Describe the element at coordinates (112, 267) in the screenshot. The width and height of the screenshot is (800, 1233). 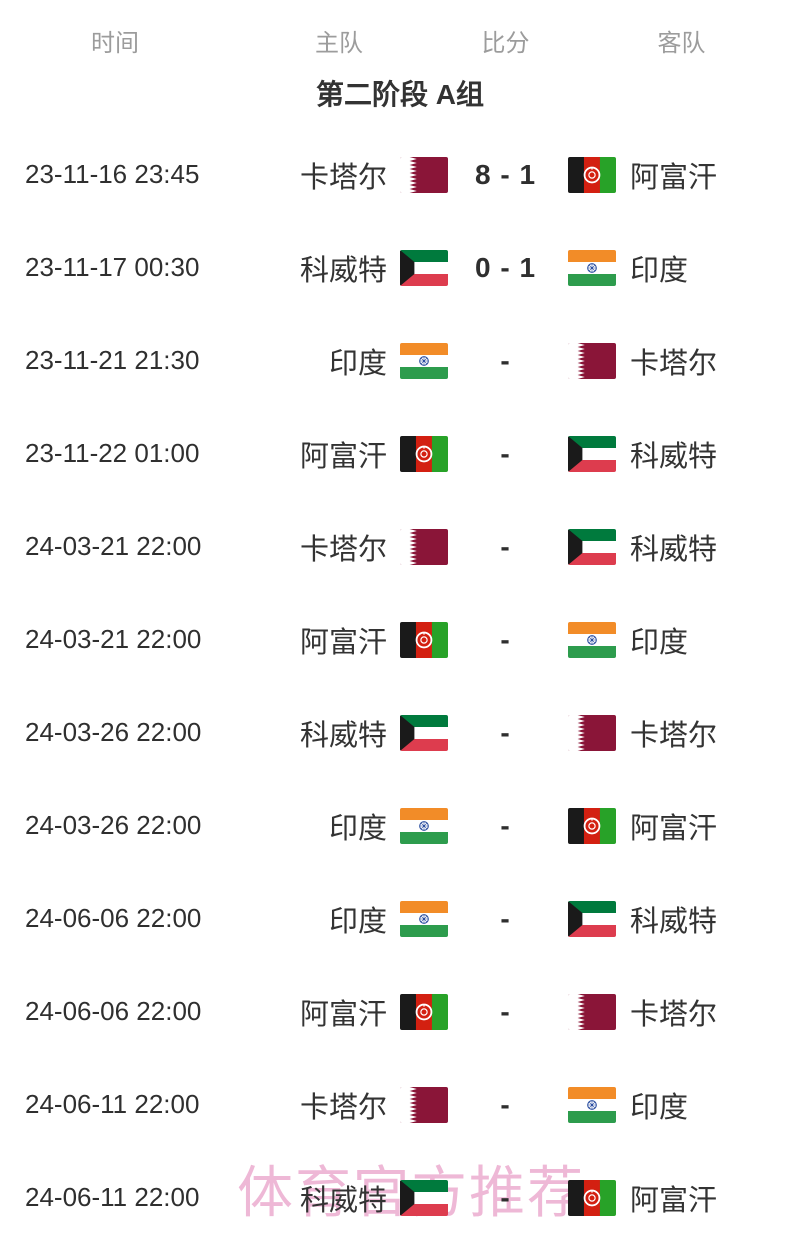
I see `match-time: 23-11-17 00:30` at that location.